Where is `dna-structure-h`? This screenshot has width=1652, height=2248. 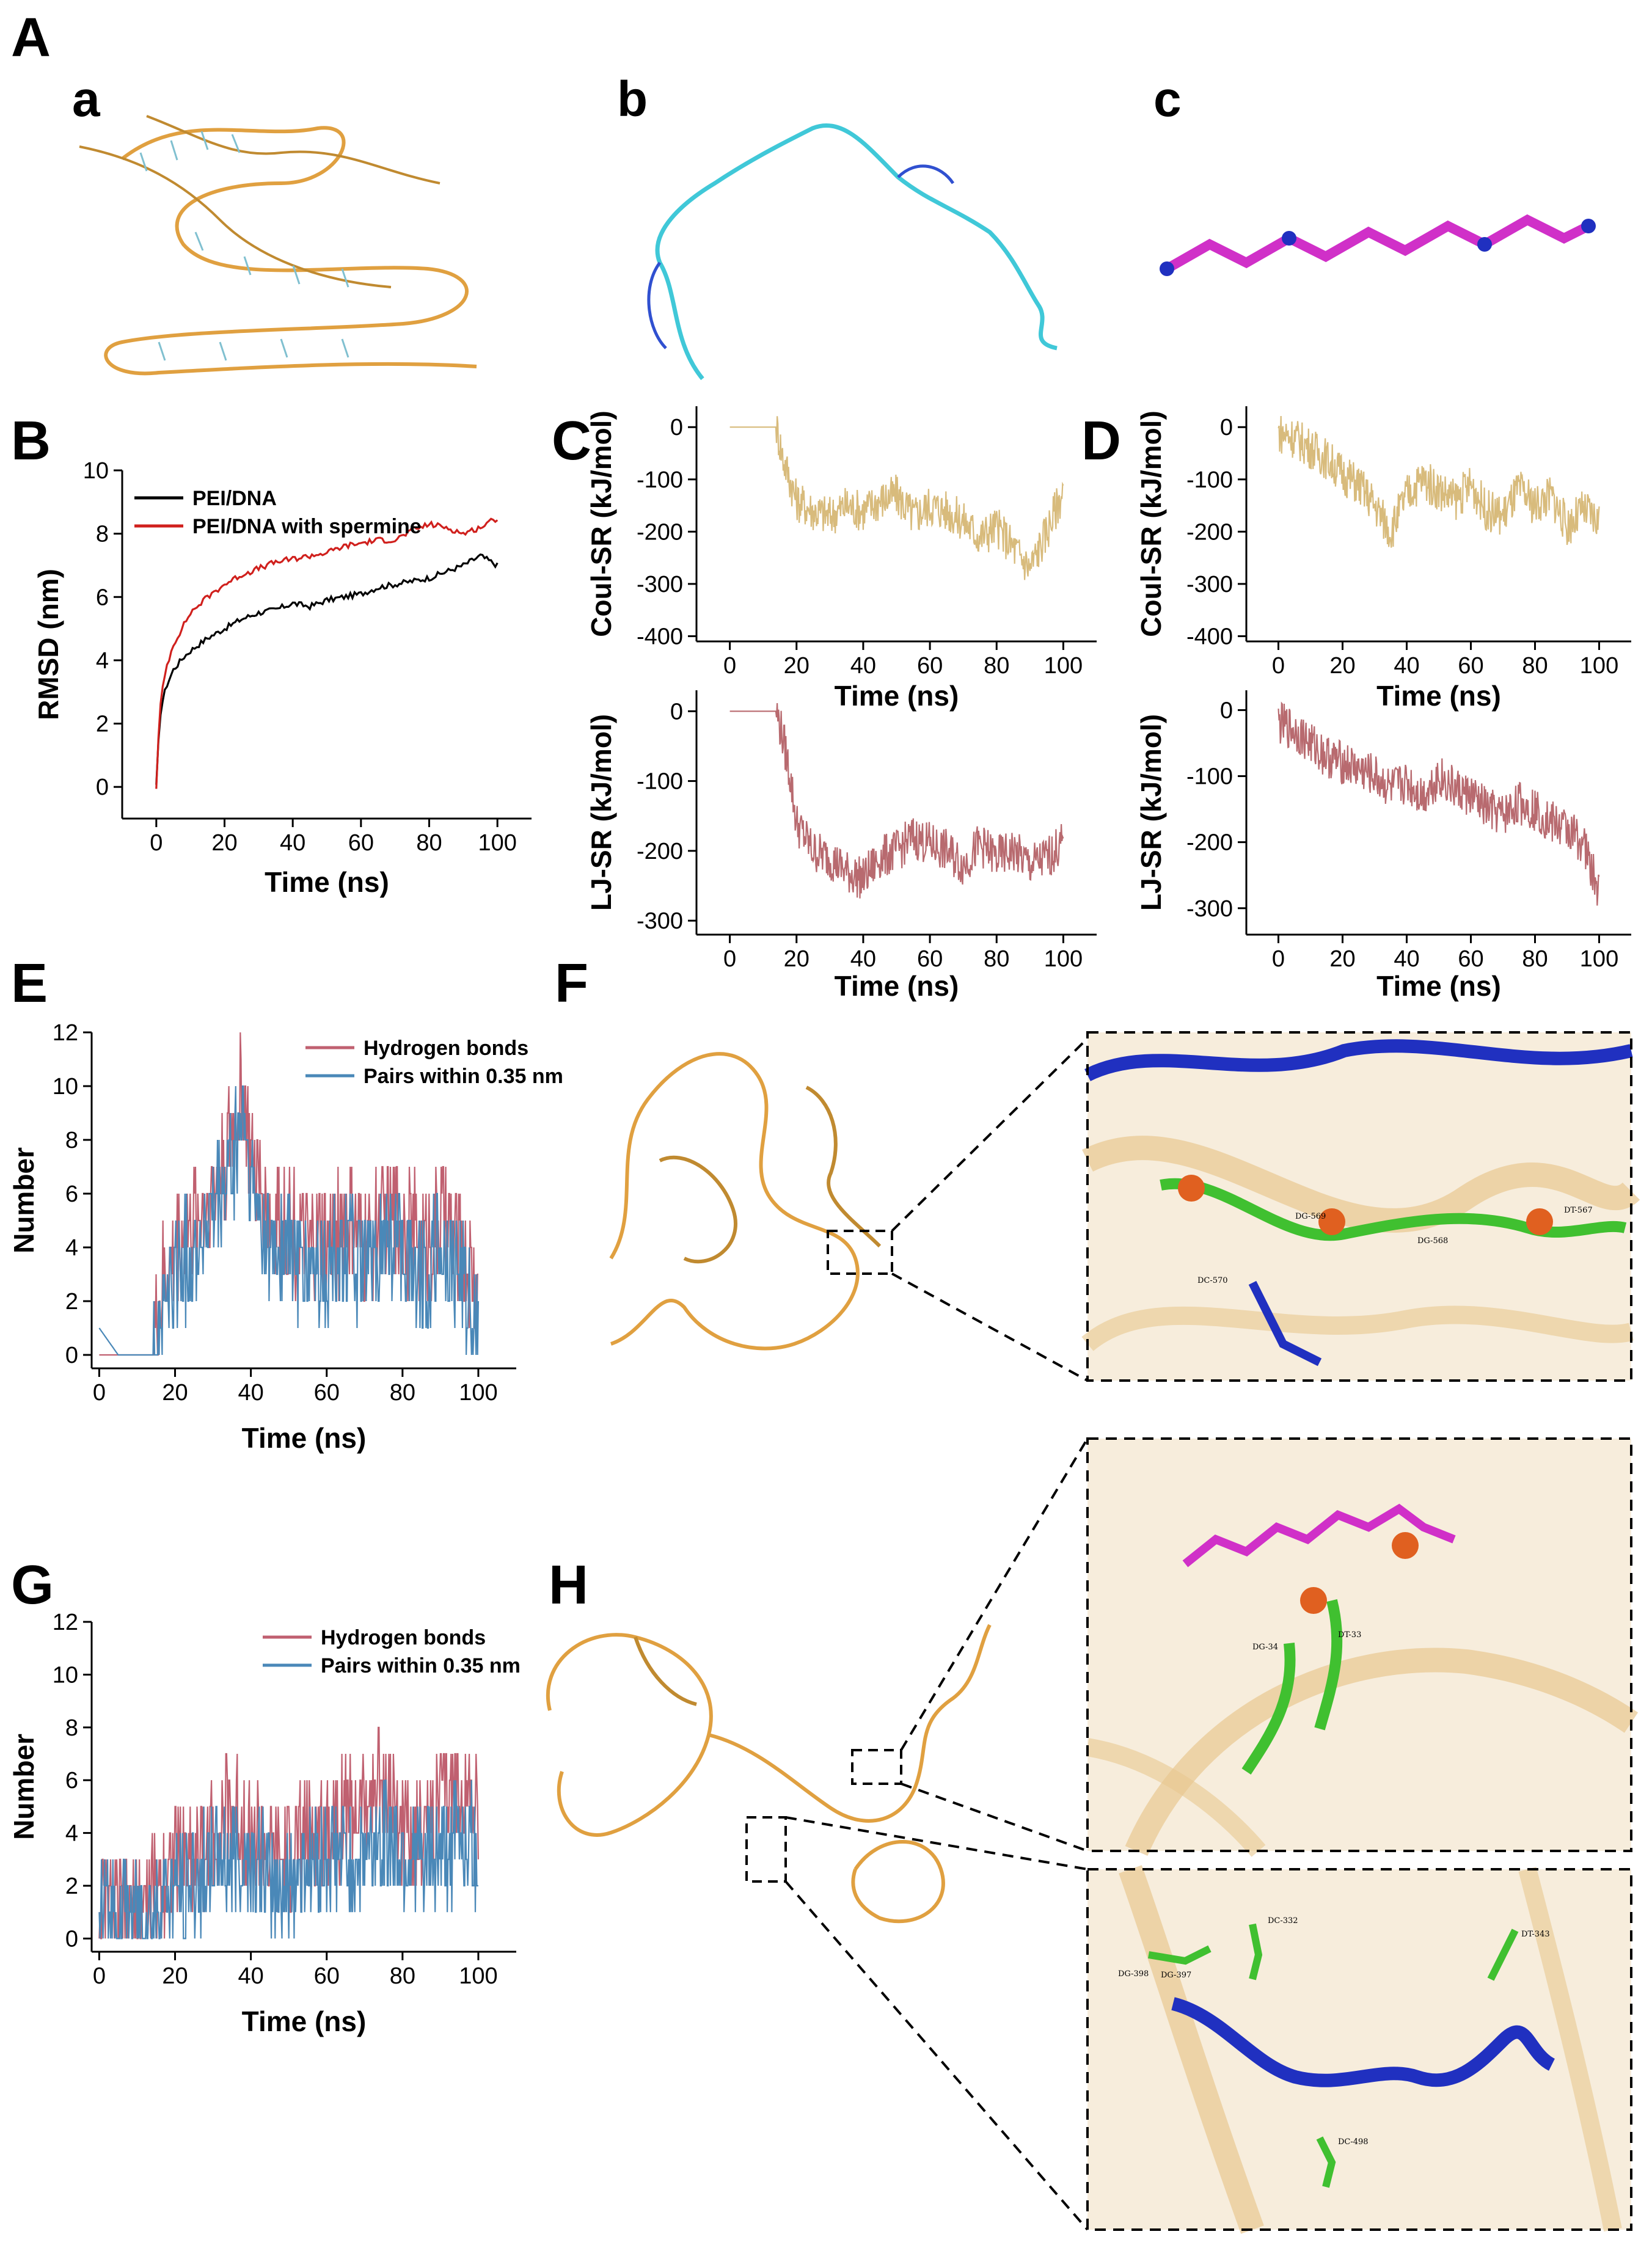 dna-structure-h is located at coordinates (769, 1774).